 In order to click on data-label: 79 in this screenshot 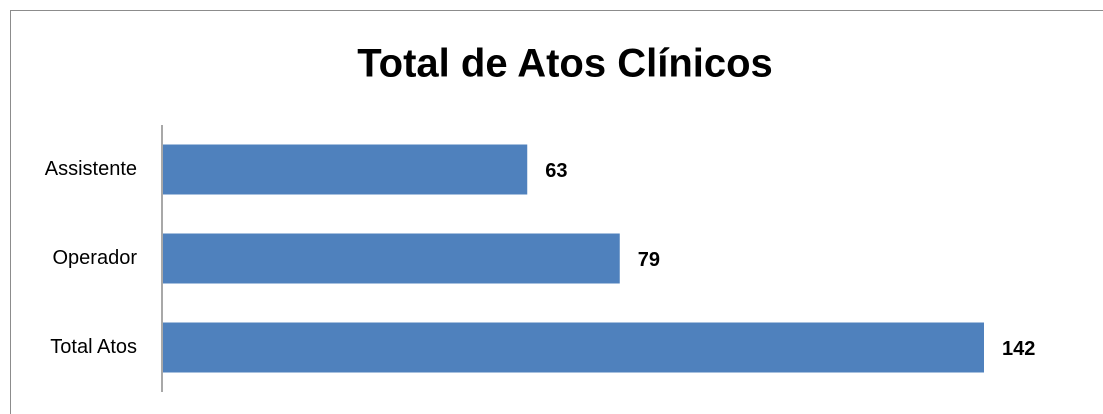, I will do `click(649, 260)`.